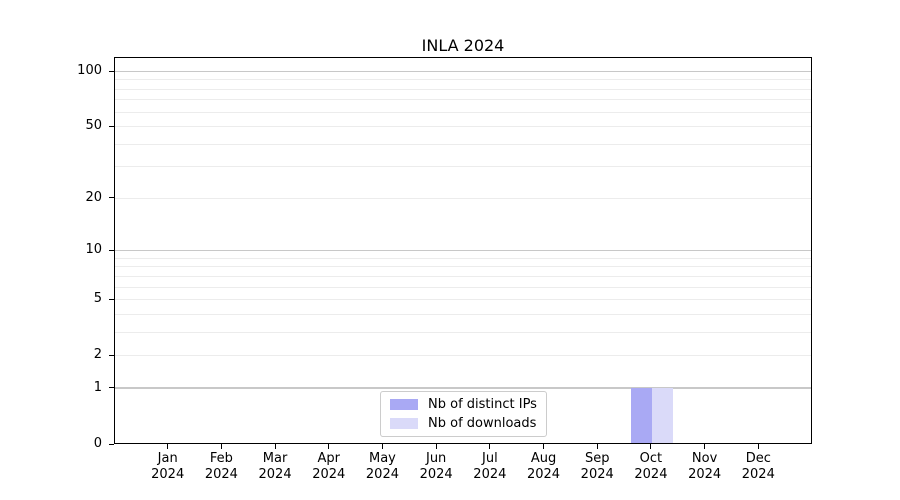  I want to click on x-tick-label: Feb 2024, so click(221, 467).